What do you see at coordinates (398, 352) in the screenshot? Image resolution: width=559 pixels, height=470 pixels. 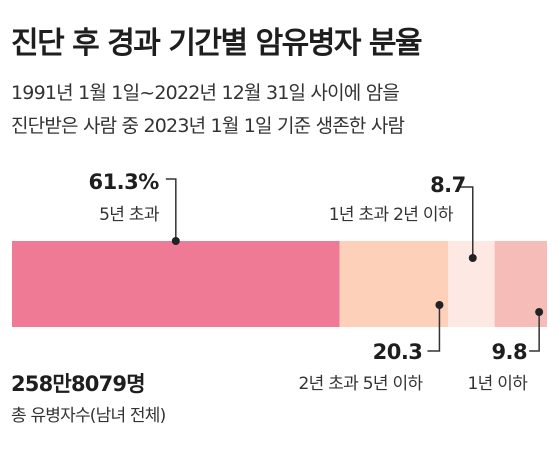 I see `value-label-2: 20.3` at bounding box center [398, 352].